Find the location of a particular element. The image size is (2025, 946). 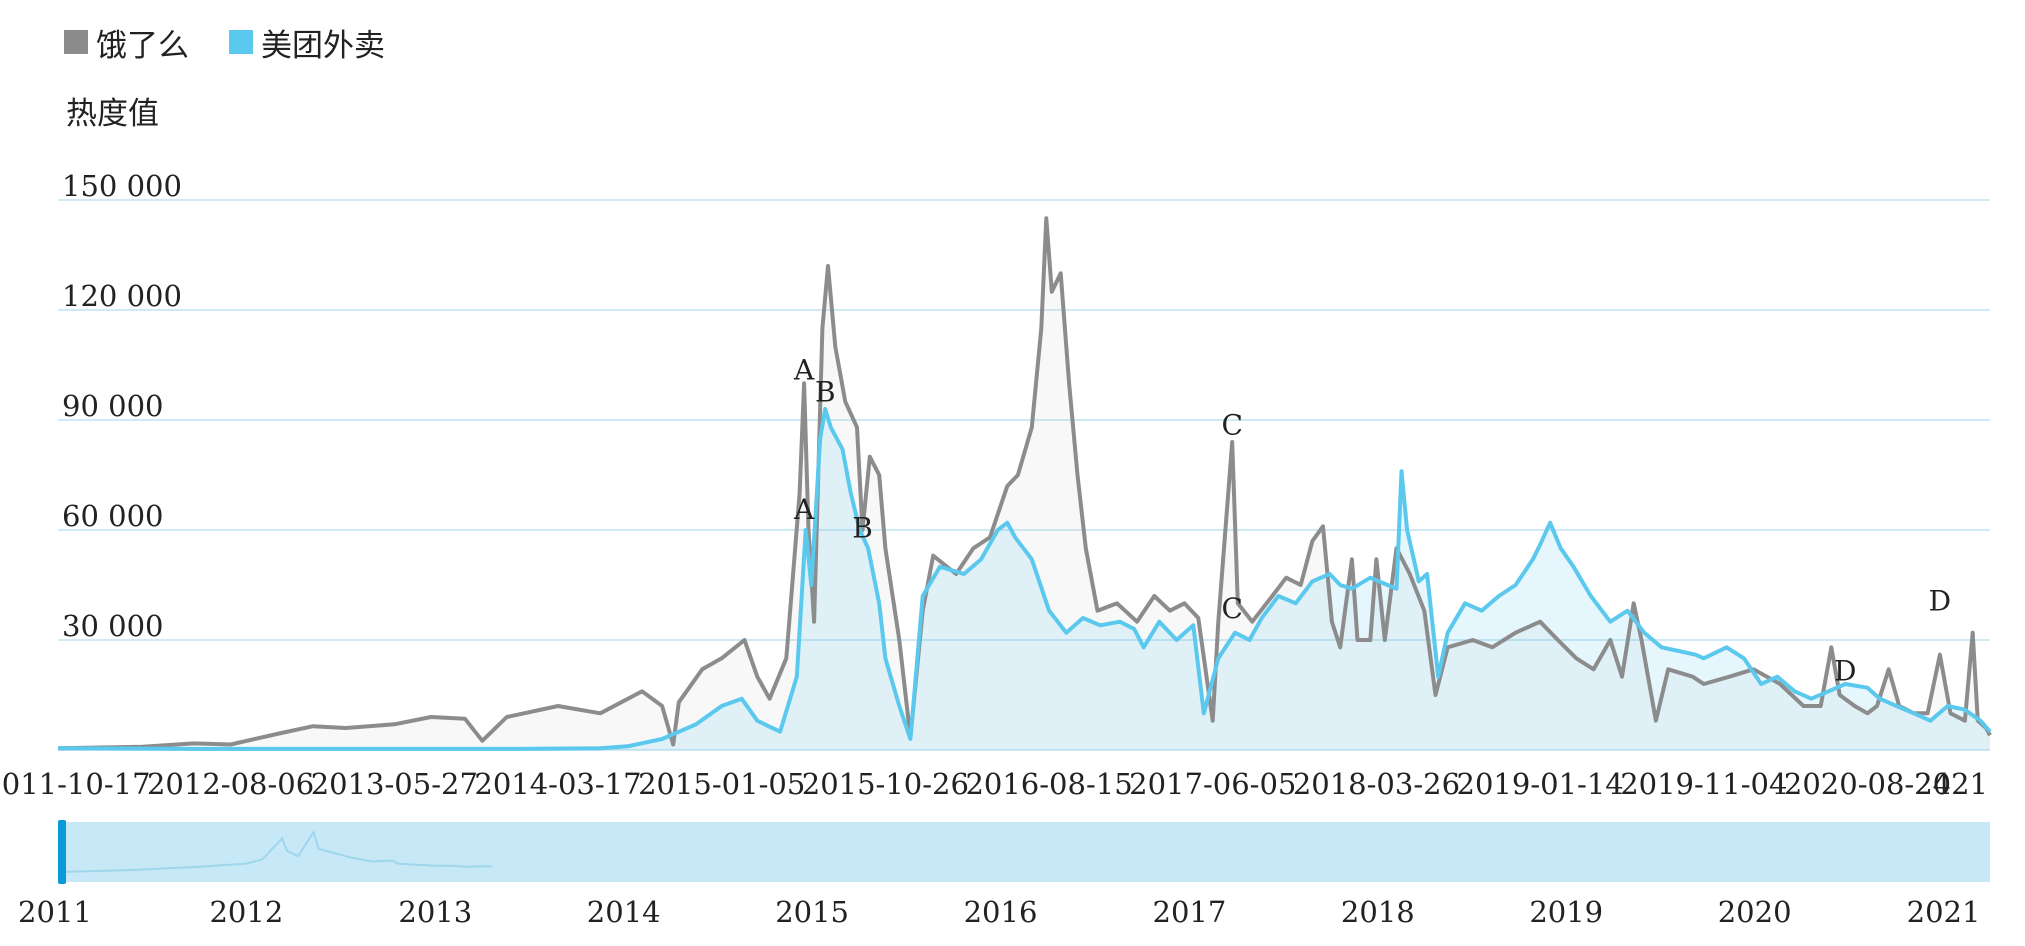

legend: 饿了么 美团外卖 is located at coordinates (244, 42).